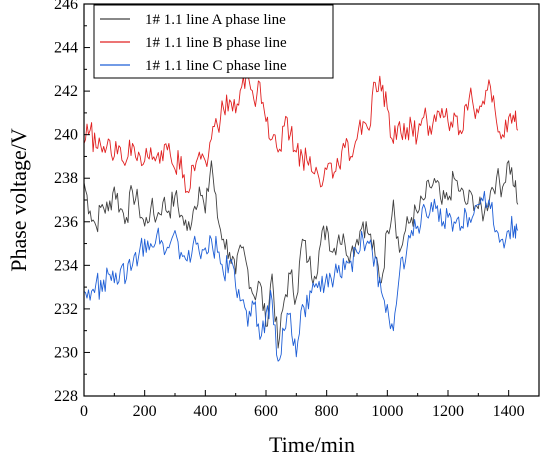  I want to click on x-tick-label: 600, so click(266, 411).